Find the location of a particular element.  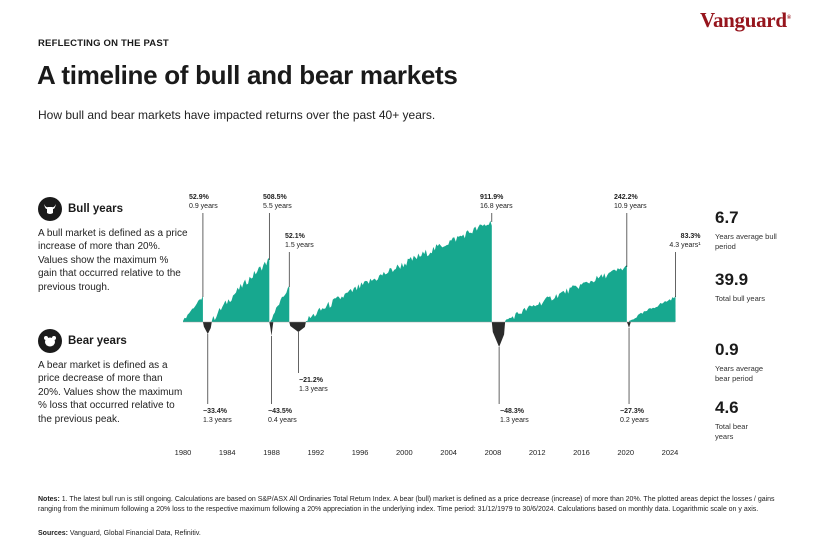

bear-years-label-4: 0.2 years is located at coordinates (634, 420).